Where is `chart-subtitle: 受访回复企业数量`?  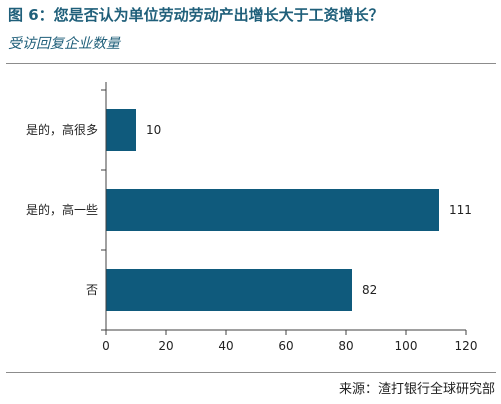 chart-subtitle: 受访回复企业数量 is located at coordinates (64, 44).